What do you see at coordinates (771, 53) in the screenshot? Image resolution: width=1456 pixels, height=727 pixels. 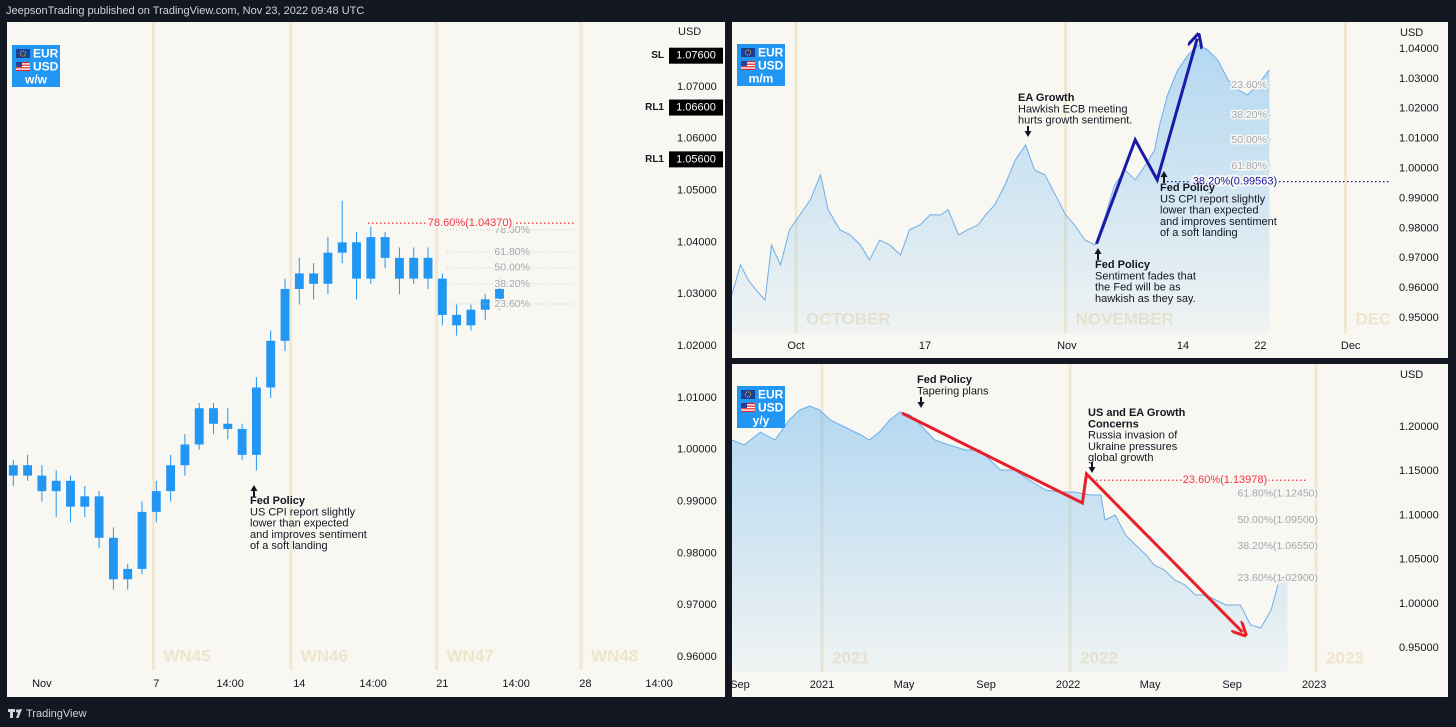 I see `badge-text: EUR` at bounding box center [771, 53].